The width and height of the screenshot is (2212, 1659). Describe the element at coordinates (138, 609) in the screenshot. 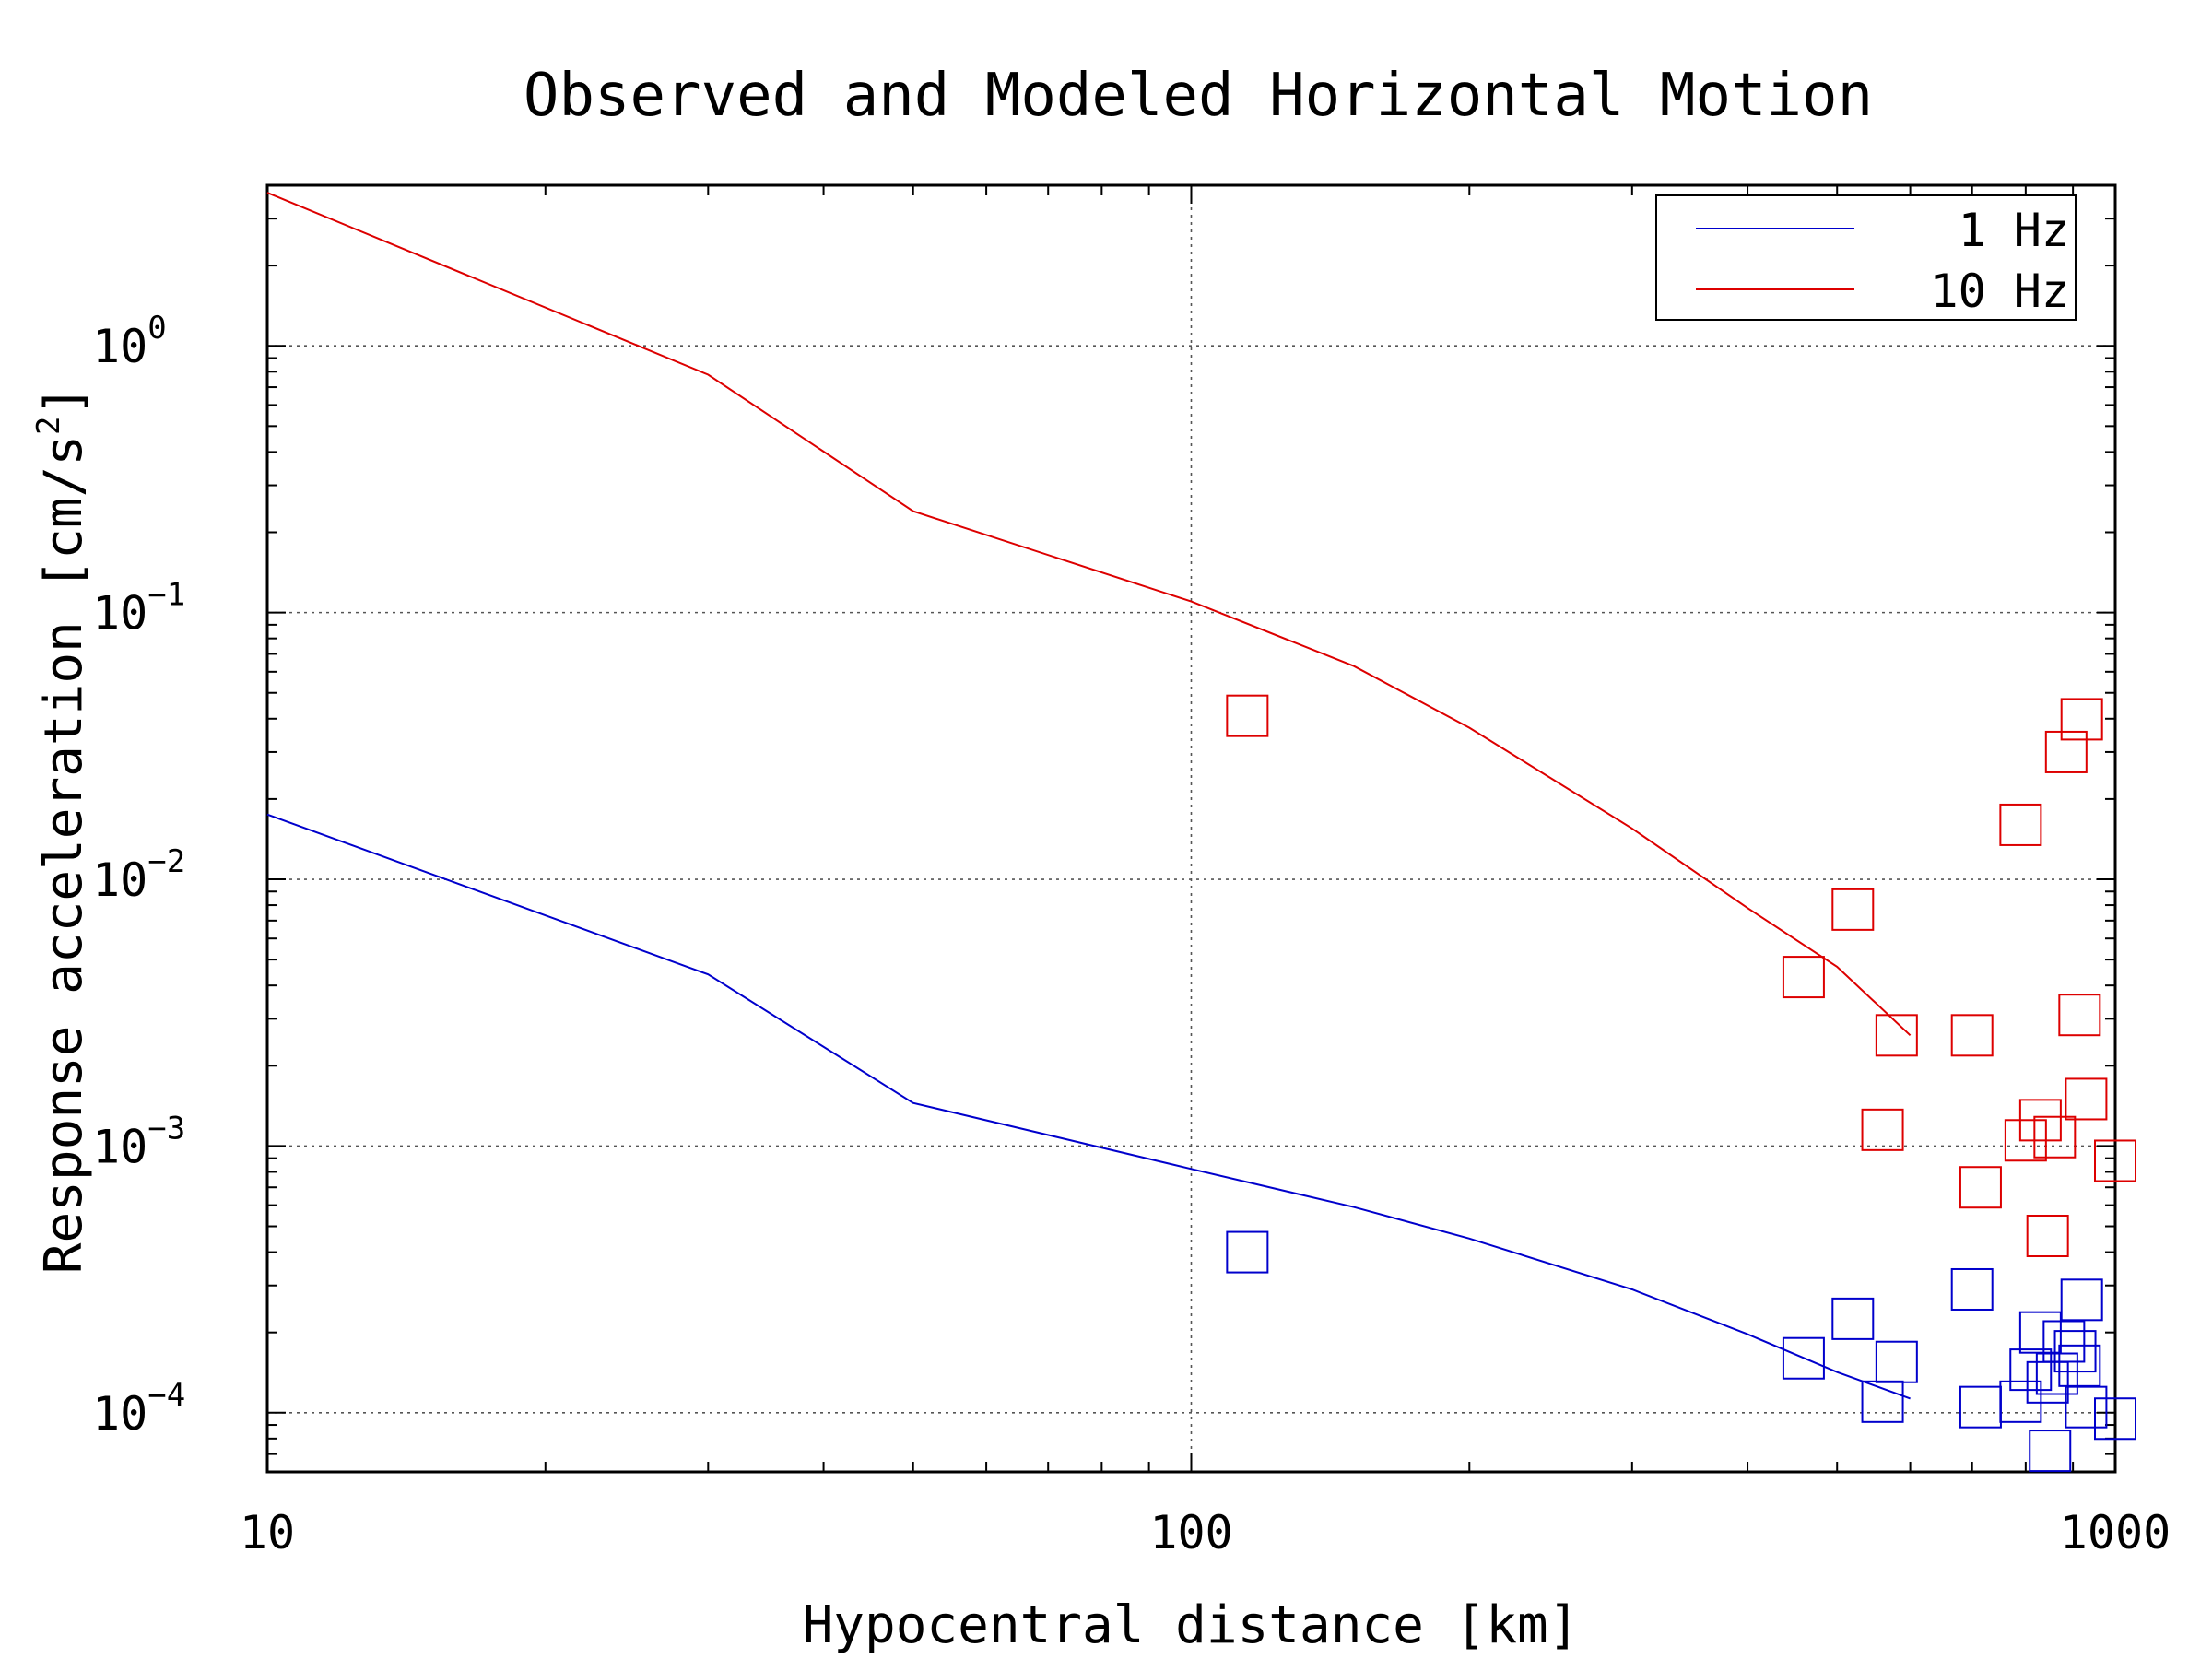

I see `y-tick-label: 10⁻¹` at that location.